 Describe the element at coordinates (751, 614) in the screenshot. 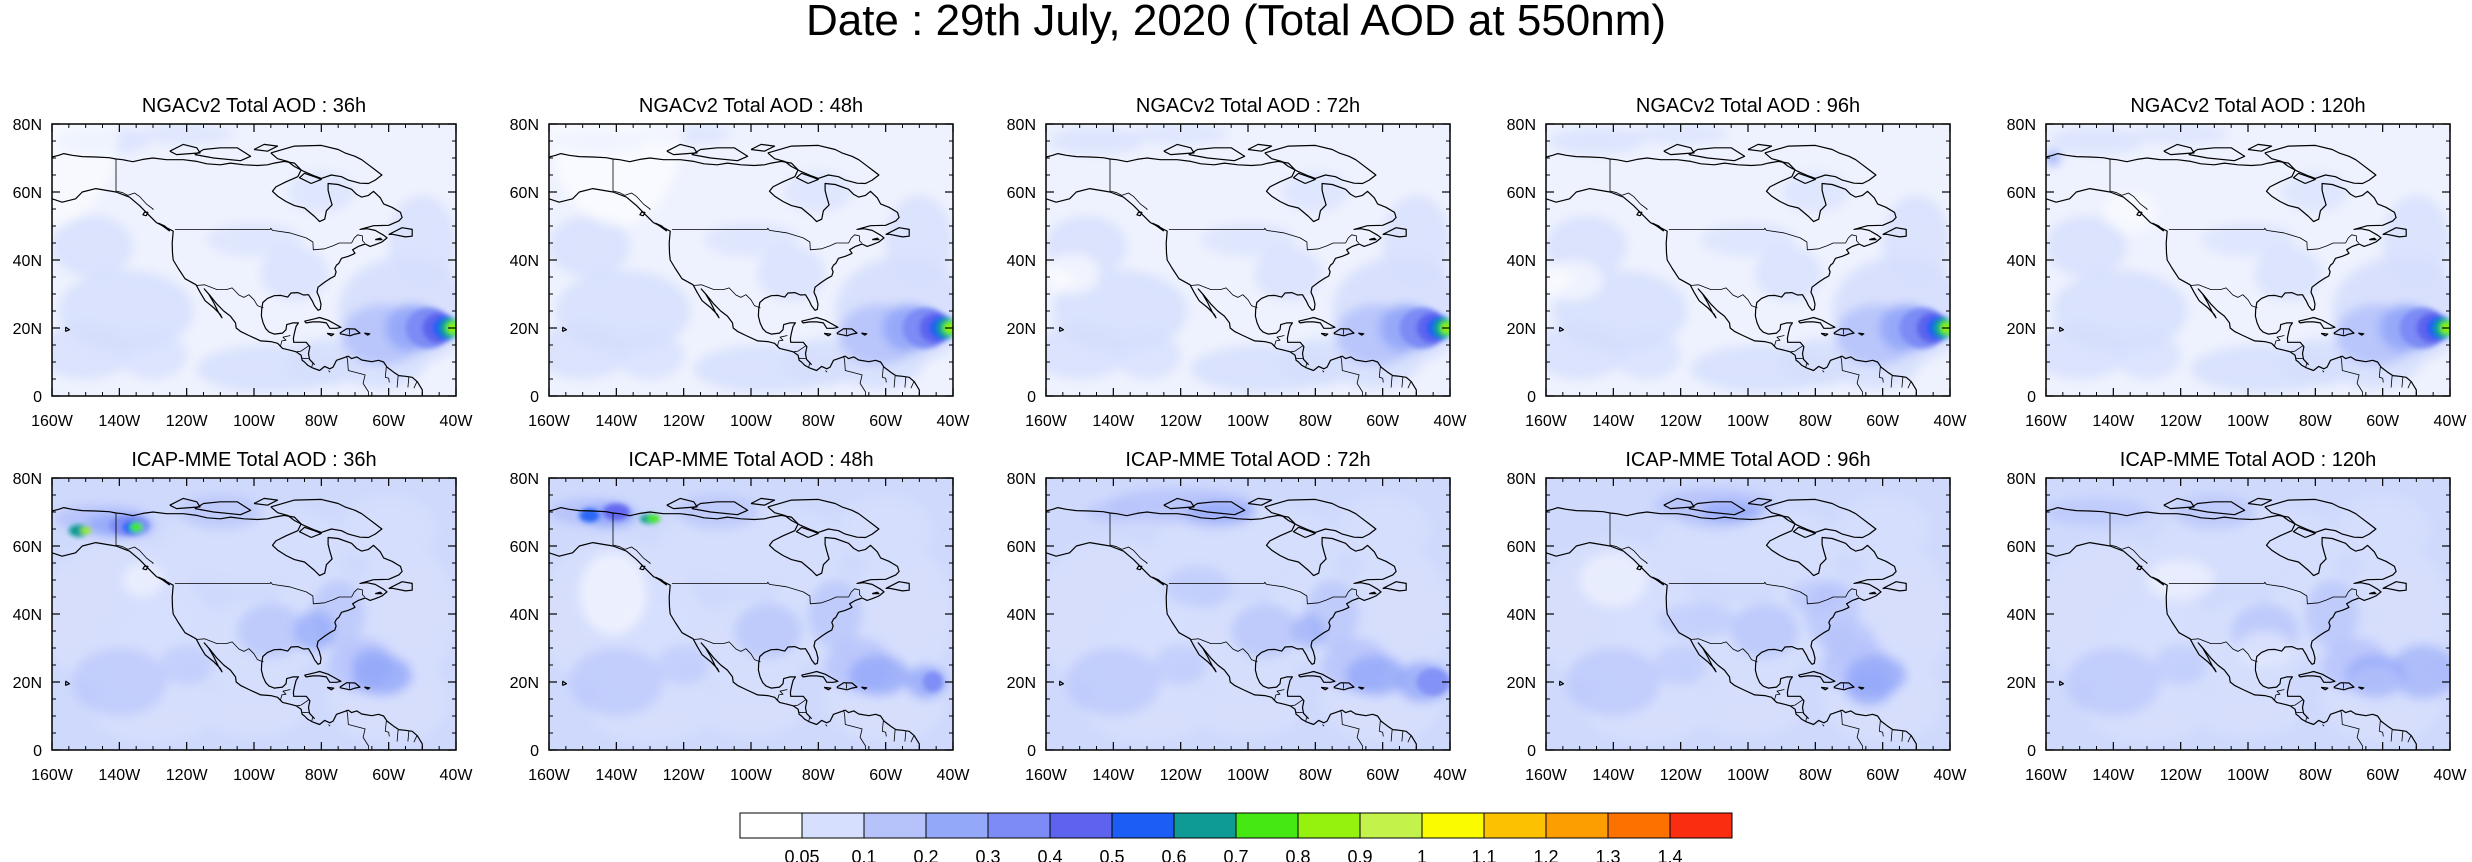

I see `aod-field` at that location.